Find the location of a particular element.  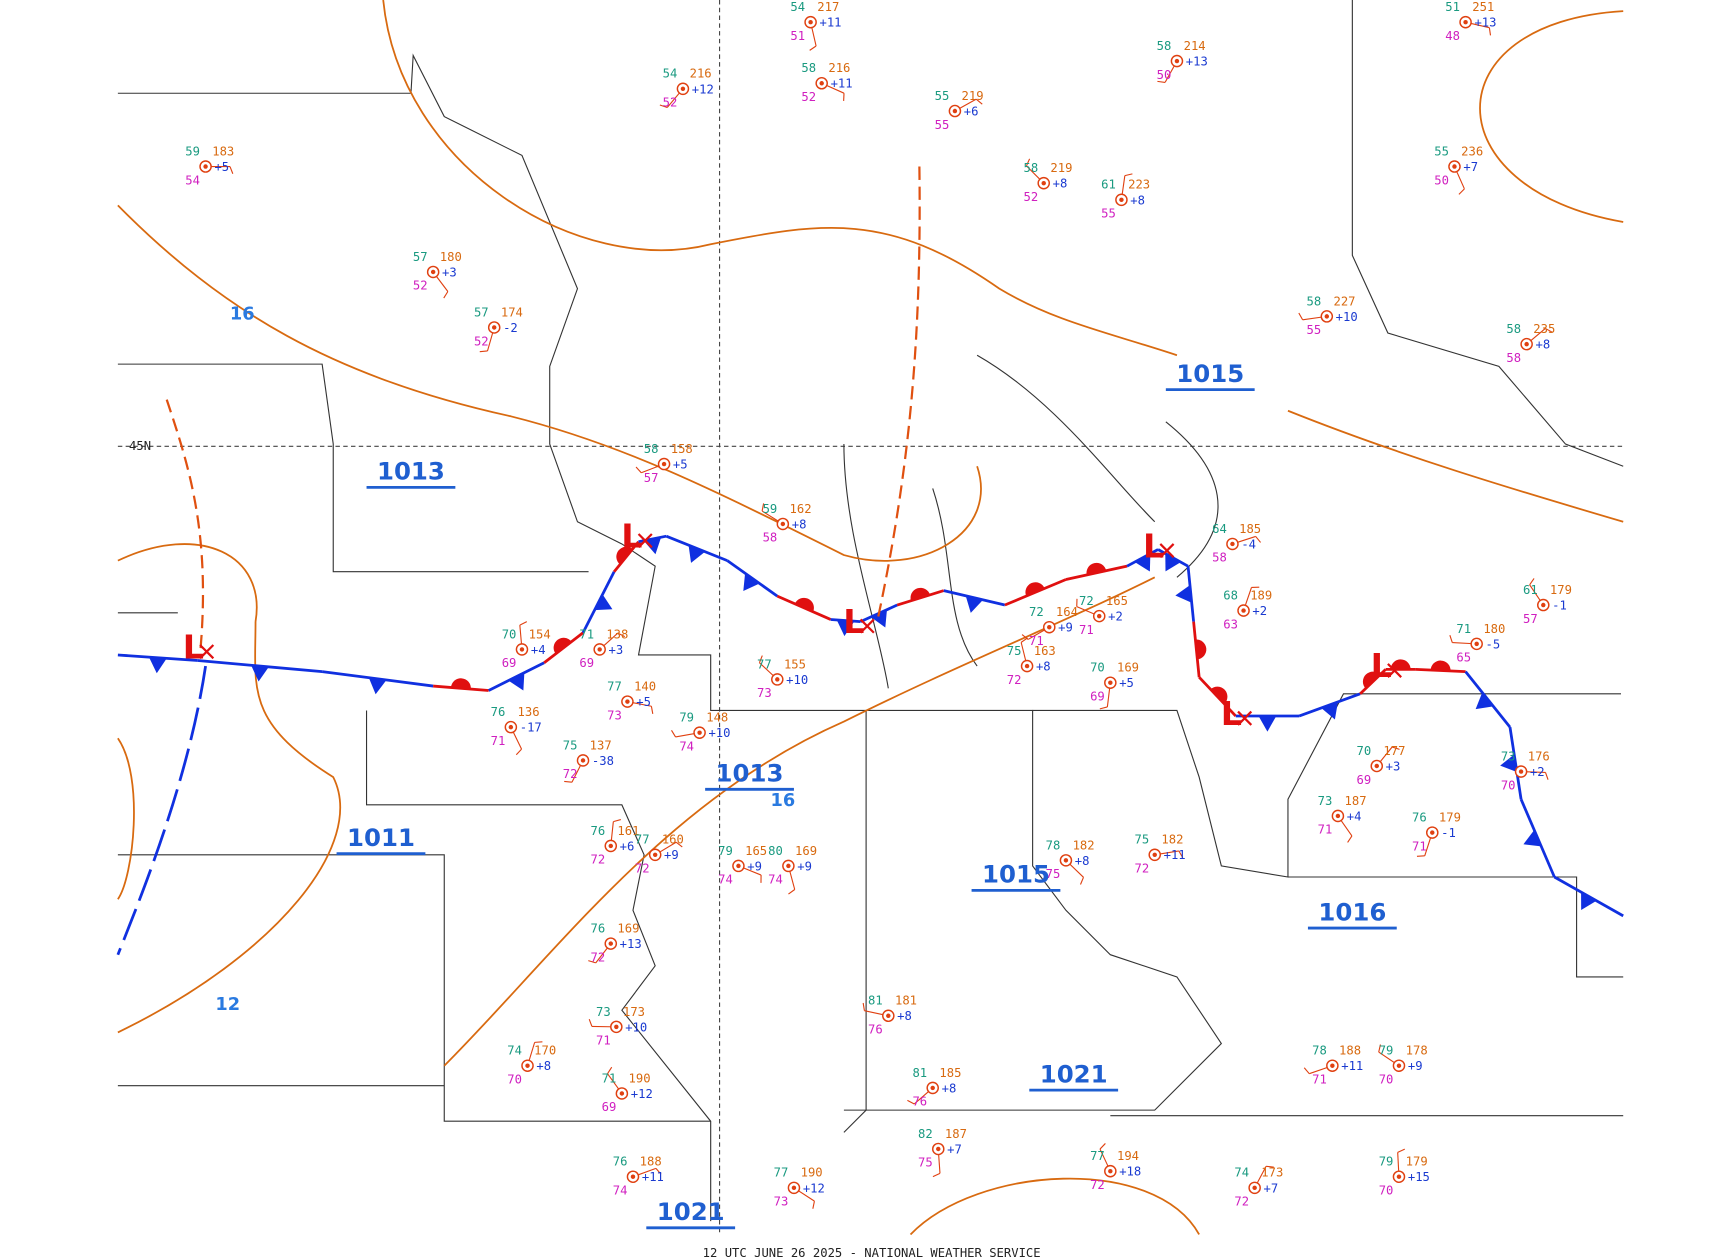

temperature: 61 is located at coordinates (1530, 590).